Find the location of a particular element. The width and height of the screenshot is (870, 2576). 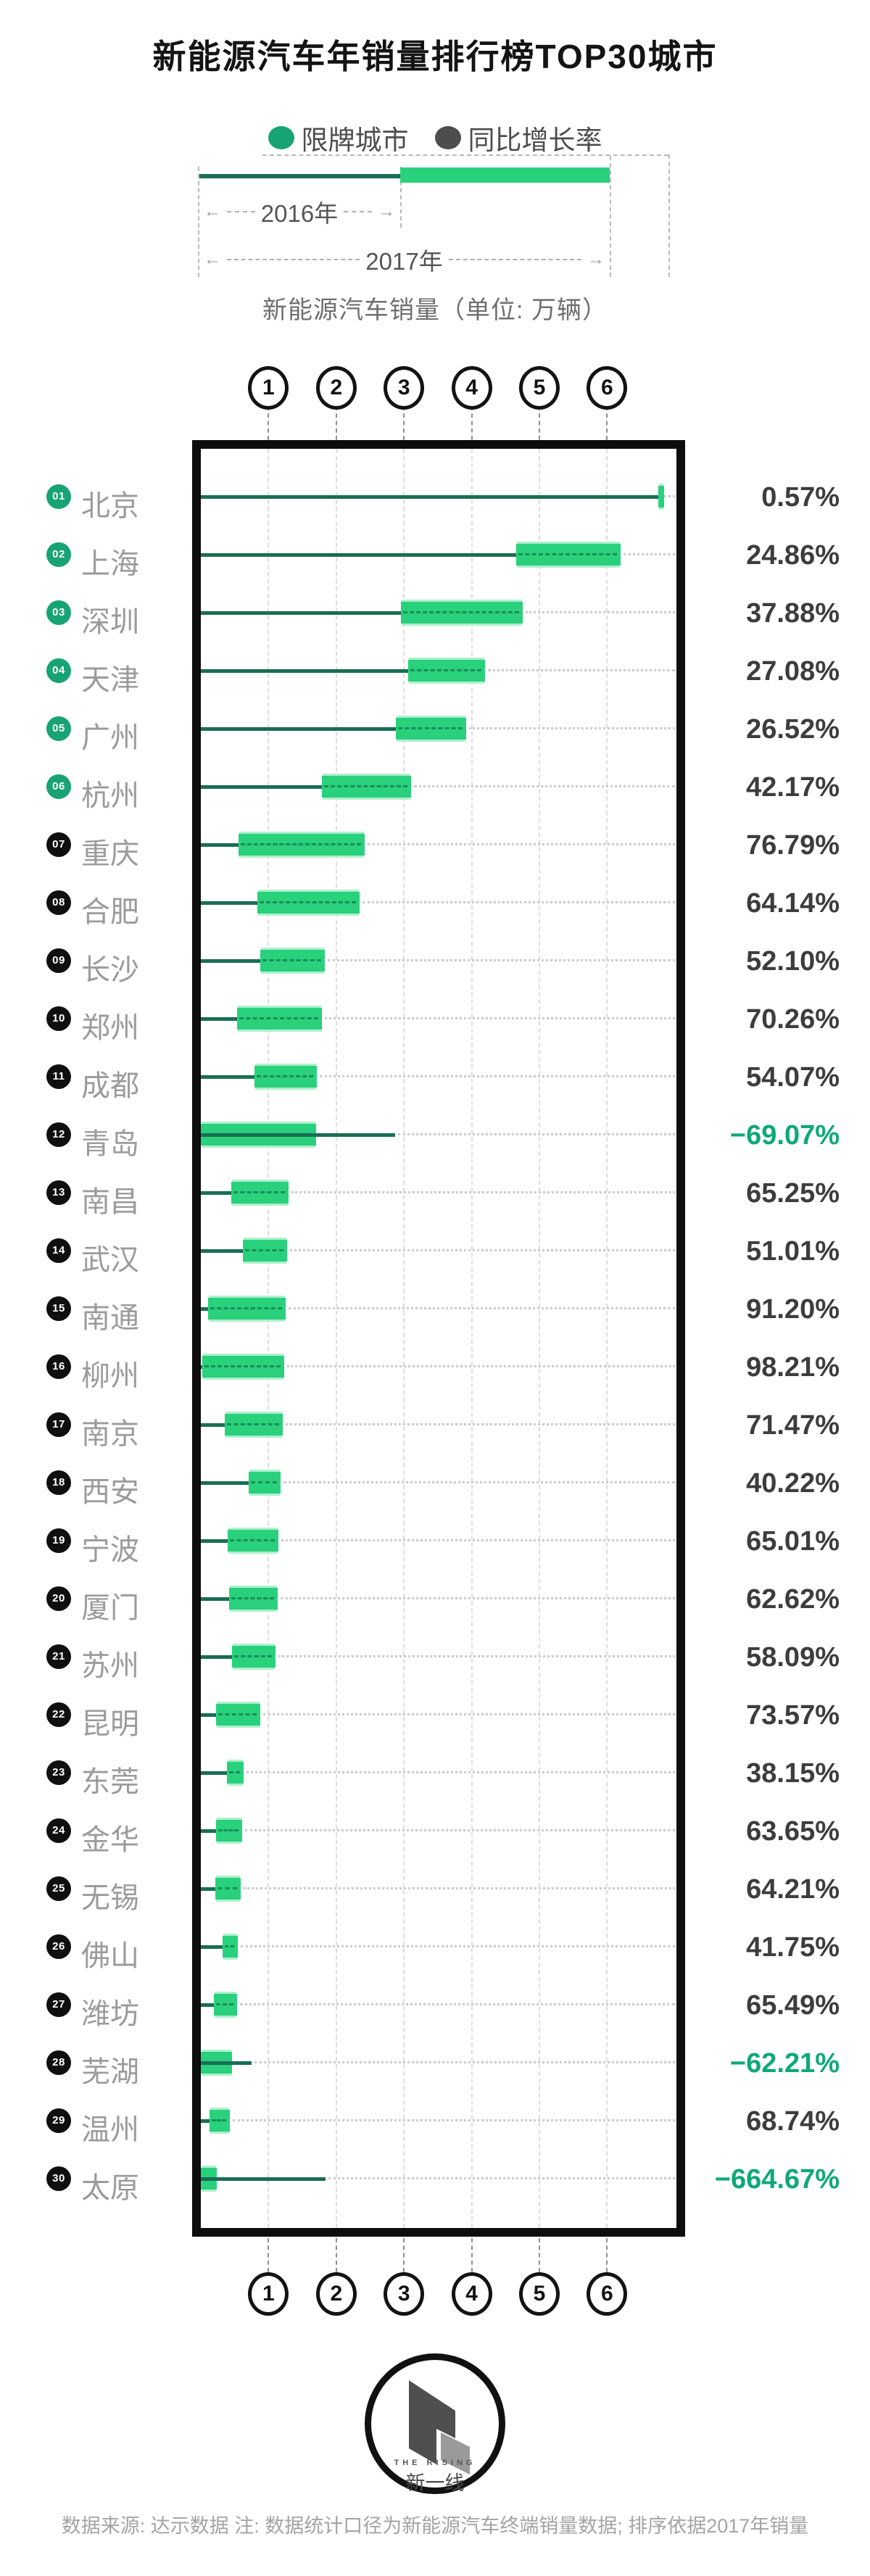

arrow-left-icon: ← is located at coordinates (212, 259).